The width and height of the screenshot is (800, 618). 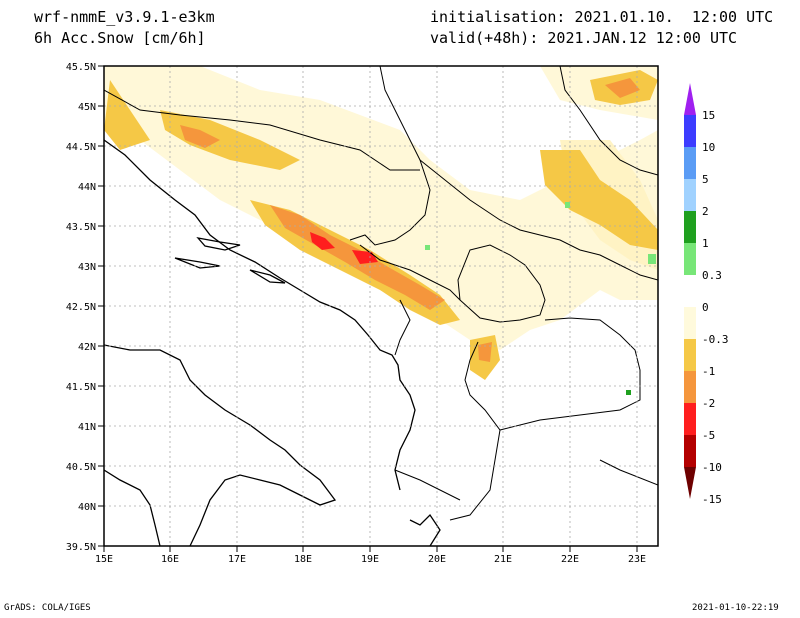 I want to click on lon-label: 22E, so click(x=570, y=559).